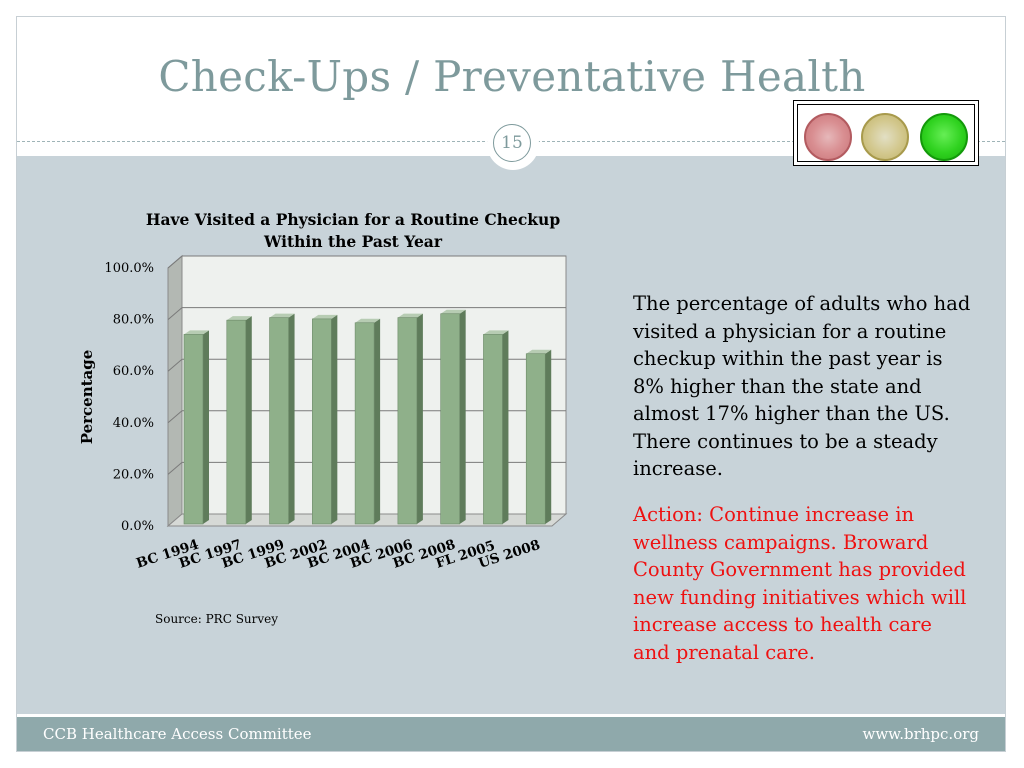  I want to click on page-number-badge: 15, so click(513, 144).